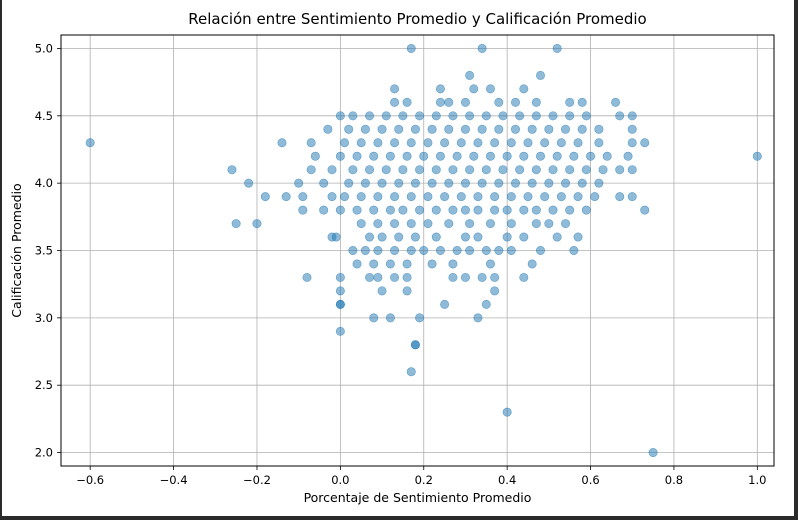  Describe the element at coordinates (44, 48) in the screenshot. I see `y-tick-label: 5.0` at that location.